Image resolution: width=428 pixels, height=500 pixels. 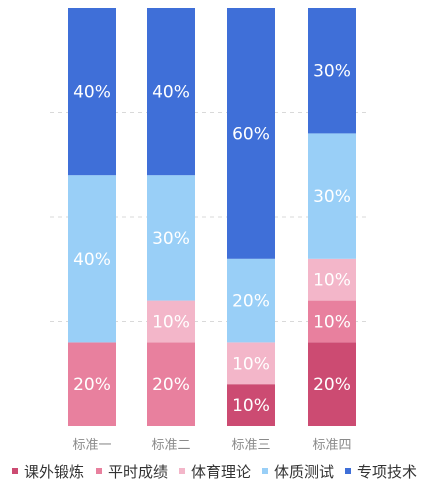 I want to click on legend-item-4: 体质测试, so click(x=298, y=472).